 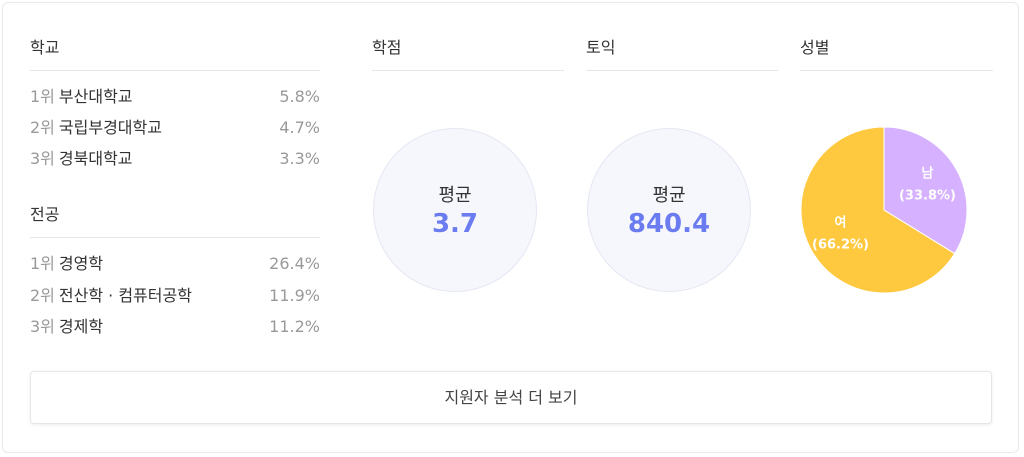 What do you see at coordinates (601, 47) in the screenshot?
I see `toeic-header: 토익` at bounding box center [601, 47].